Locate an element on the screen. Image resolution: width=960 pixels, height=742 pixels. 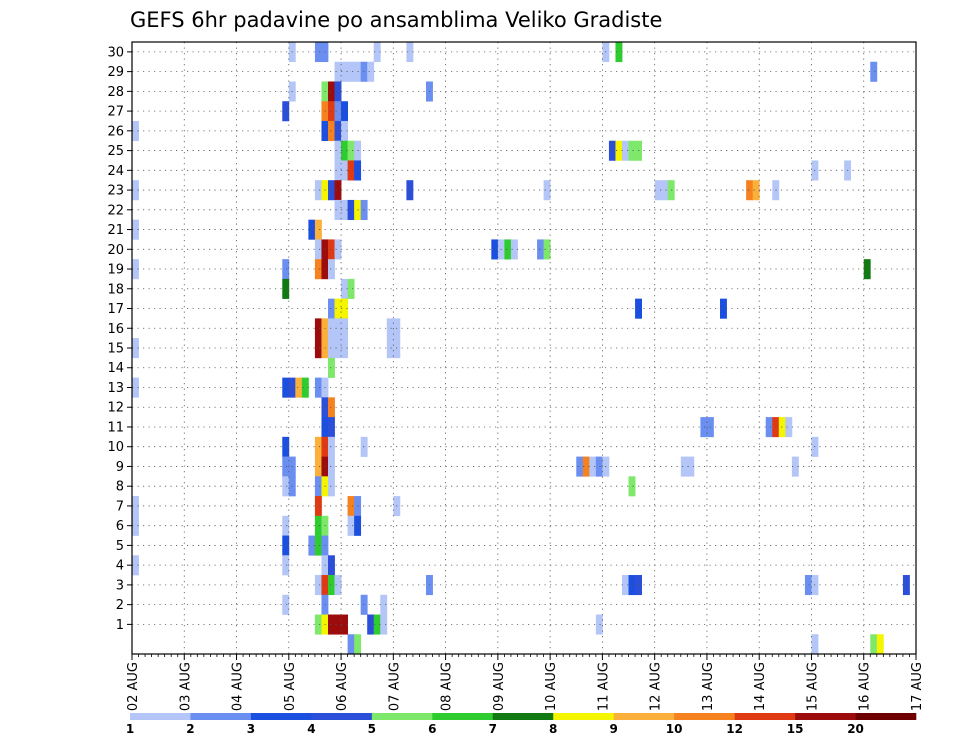
y-tick-label: 25 is located at coordinates (115, 151).